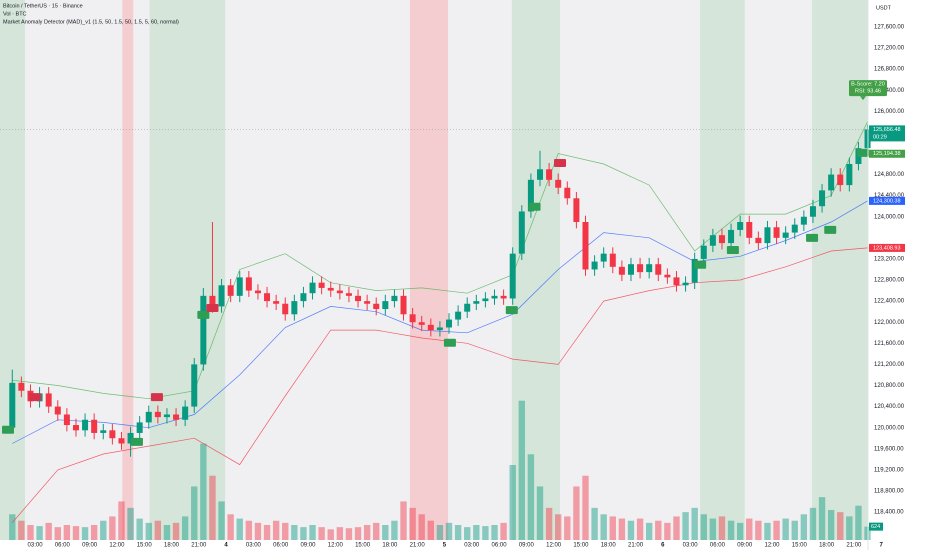 This screenshot has height=550, width=932. I want to click on price-badge-label: 125,194.38, so click(887, 154).